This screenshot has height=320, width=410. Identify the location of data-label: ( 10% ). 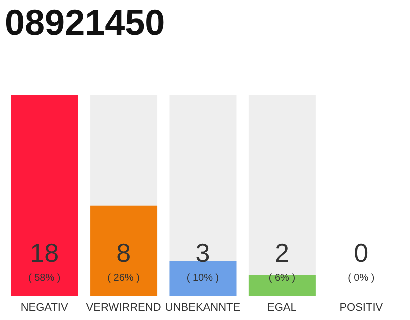
(203, 278).